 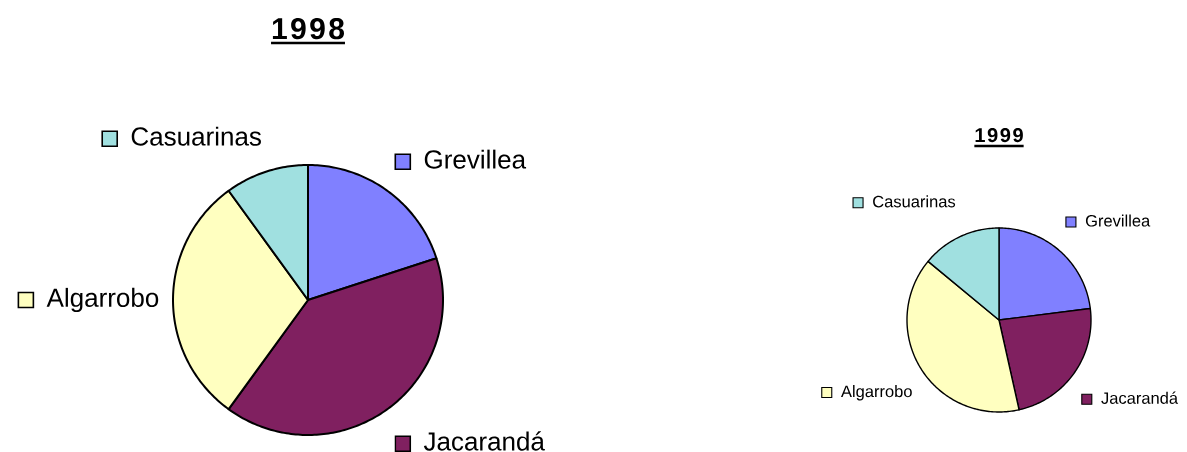 What do you see at coordinates (999, 135) in the screenshot?
I see `chart-title: 1999` at bounding box center [999, 135].